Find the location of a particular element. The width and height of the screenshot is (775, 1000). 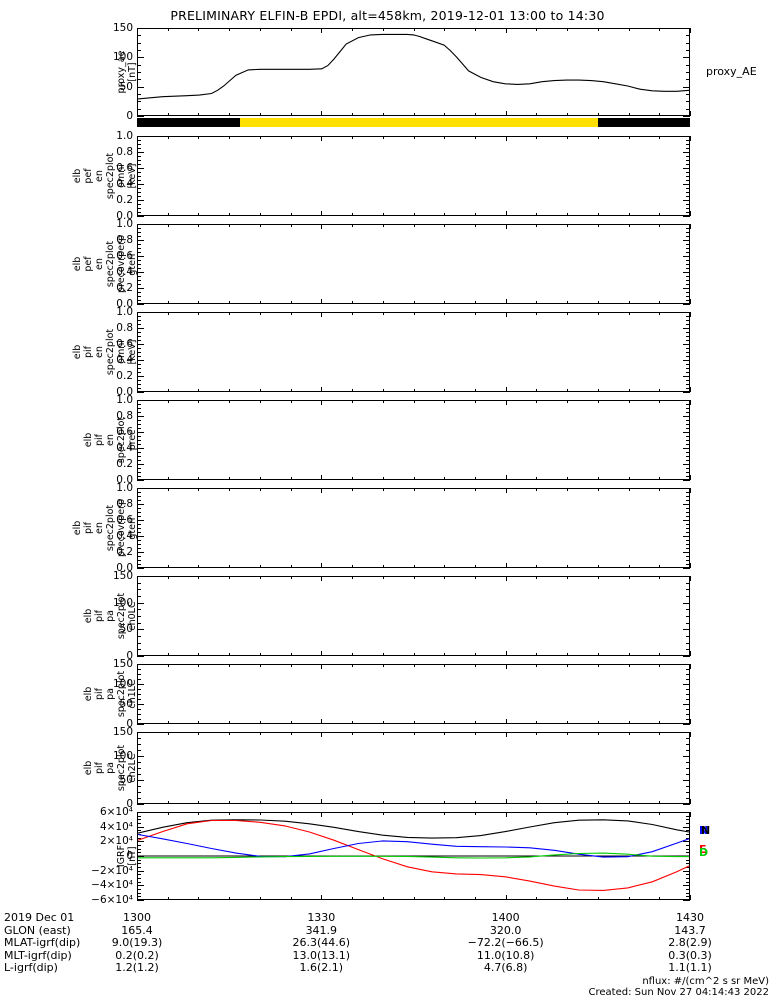

ylabel-word: ch0LC is located at coordinates (132, 616).